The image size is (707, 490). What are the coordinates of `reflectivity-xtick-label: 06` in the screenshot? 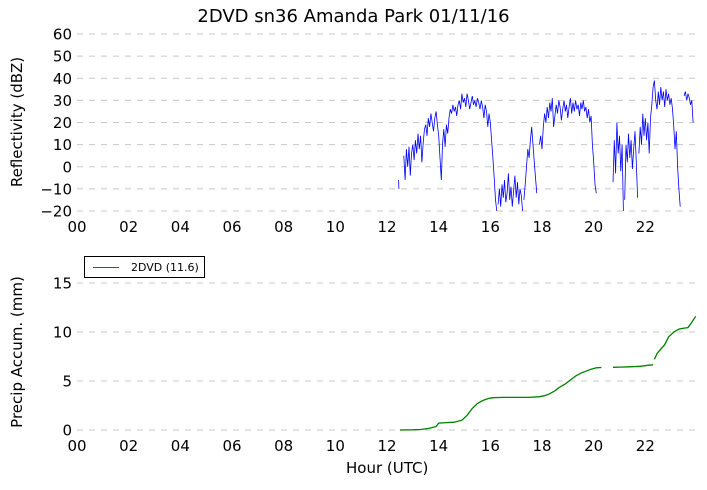 It's located at (231, 227).